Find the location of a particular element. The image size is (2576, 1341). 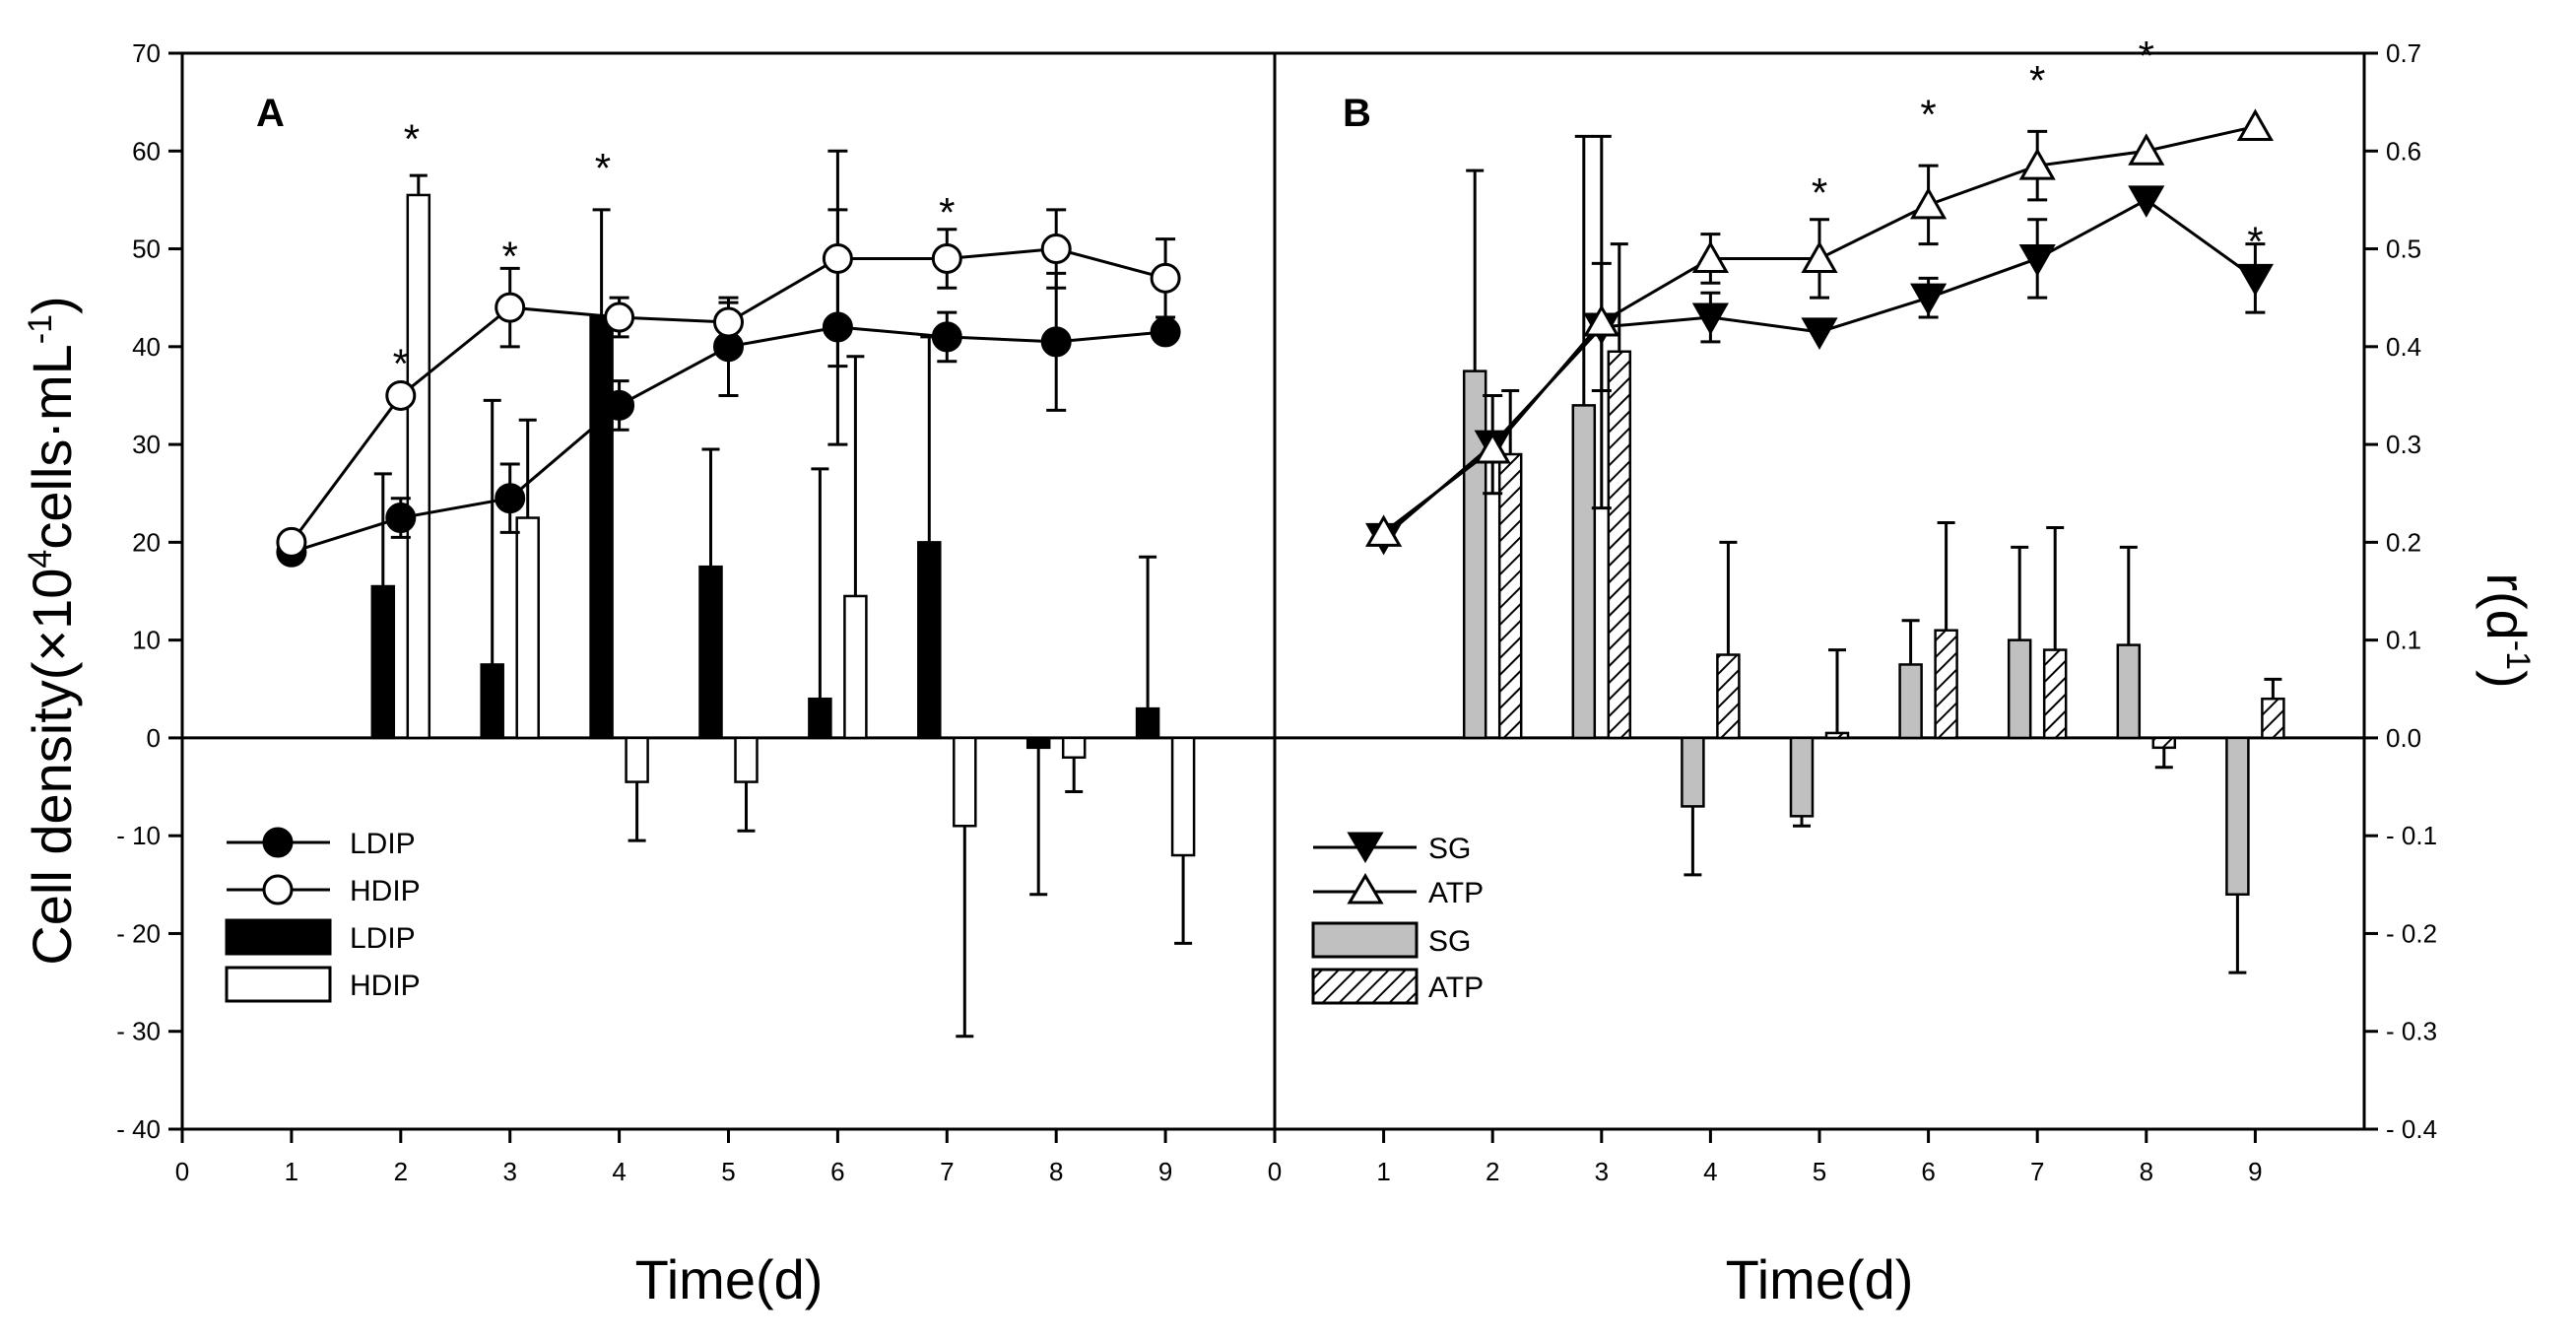

y-axis-label-left-sup2: -1 is located at coordinates (41, 329).